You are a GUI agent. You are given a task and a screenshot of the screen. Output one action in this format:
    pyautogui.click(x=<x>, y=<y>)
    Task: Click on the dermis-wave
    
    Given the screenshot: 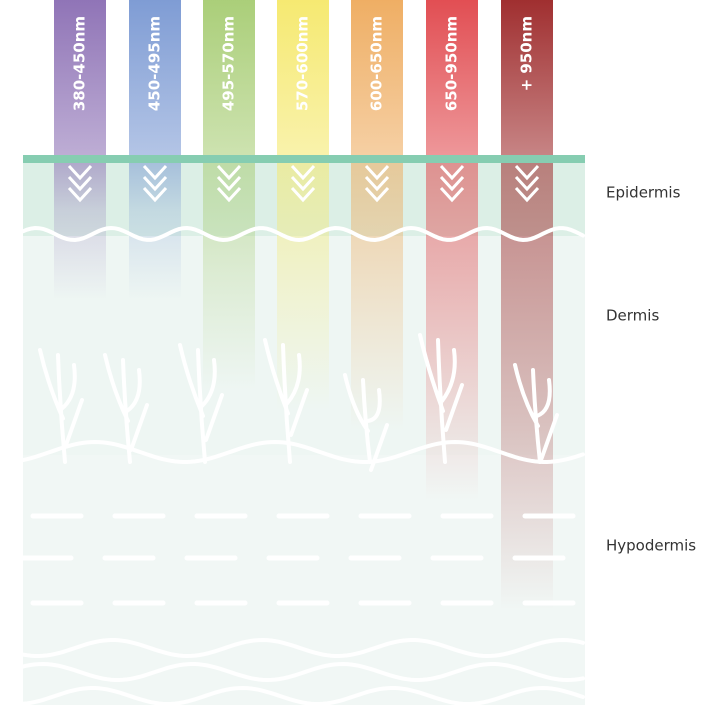 What is the action you would take?
    pyautogui.click(x=303, y=451)
    